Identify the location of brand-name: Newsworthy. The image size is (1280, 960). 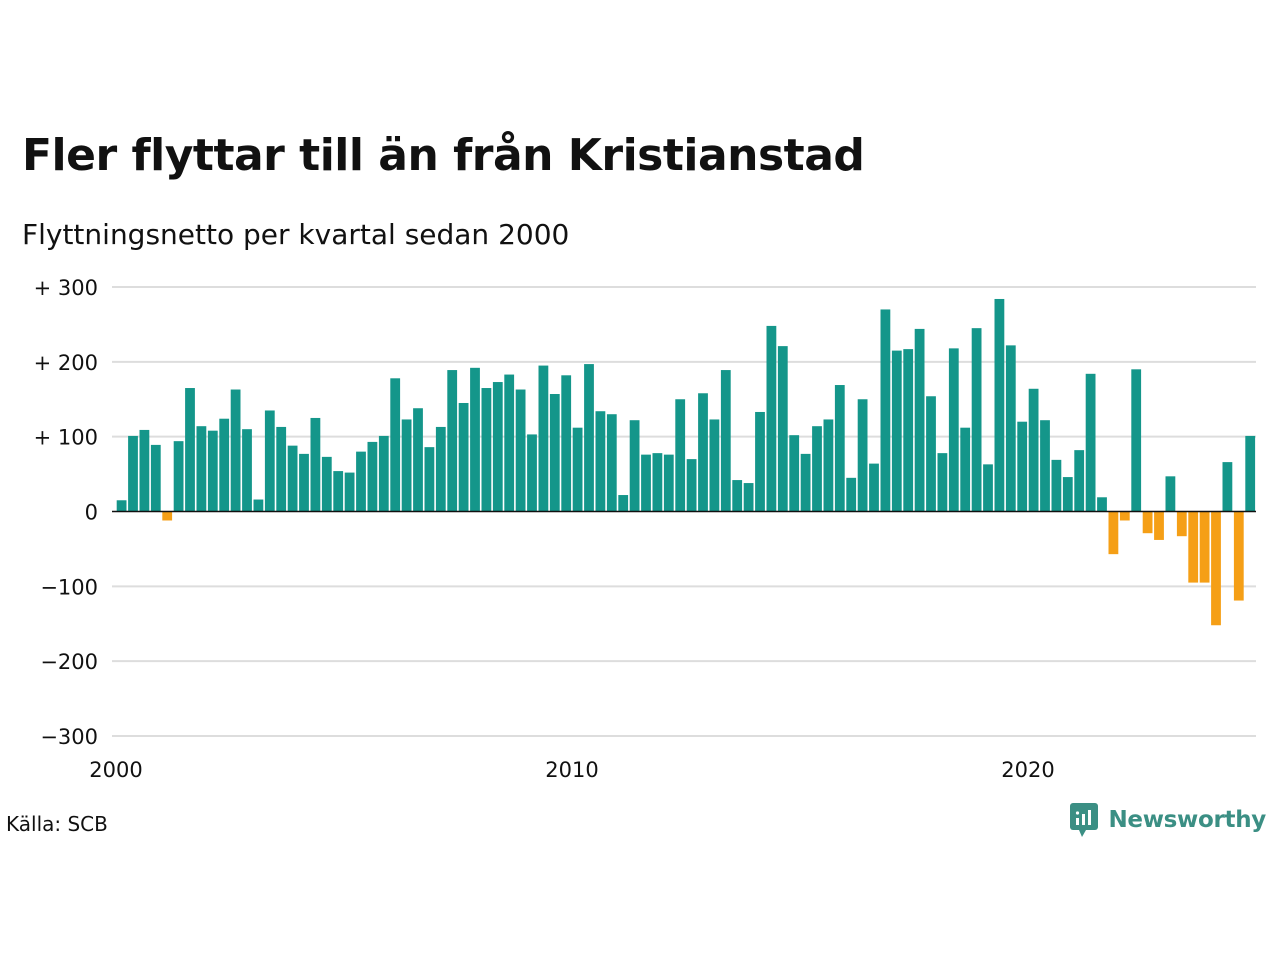
(1187, 820).